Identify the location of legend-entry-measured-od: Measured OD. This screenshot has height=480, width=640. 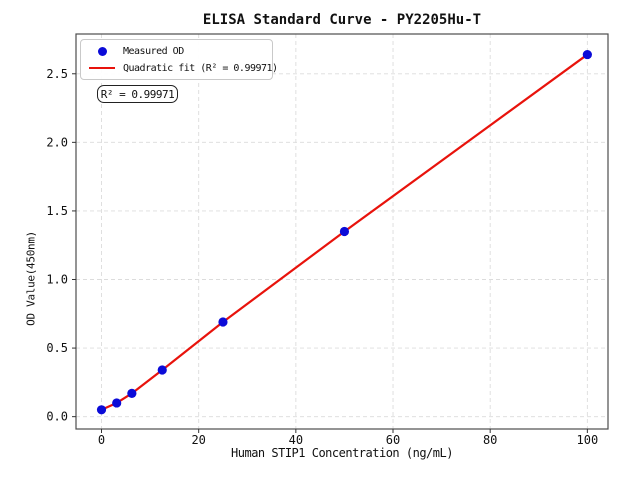
(176, 51).